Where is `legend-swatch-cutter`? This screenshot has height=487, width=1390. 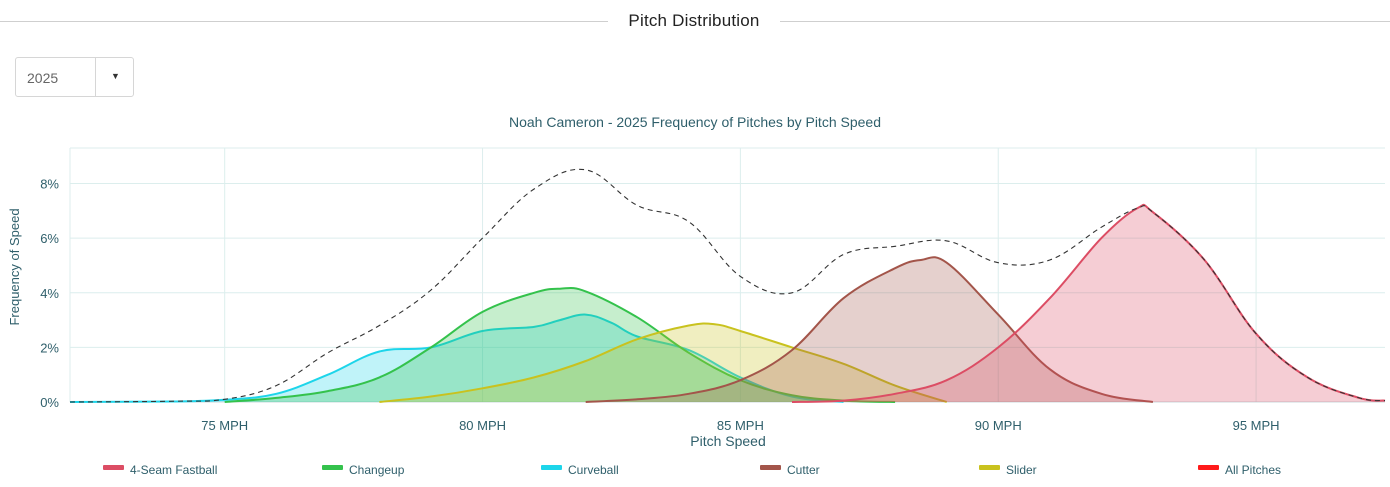 legend-swatch-cutter is located at coordinates (770, 467).